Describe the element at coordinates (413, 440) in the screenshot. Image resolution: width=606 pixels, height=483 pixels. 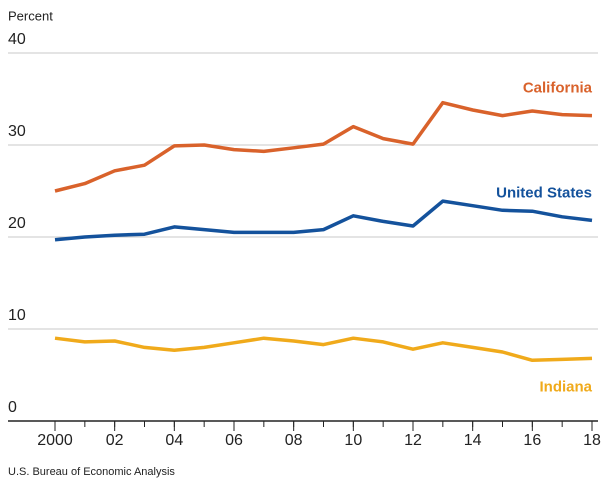
I see `x-tick-label: 12` at that location.